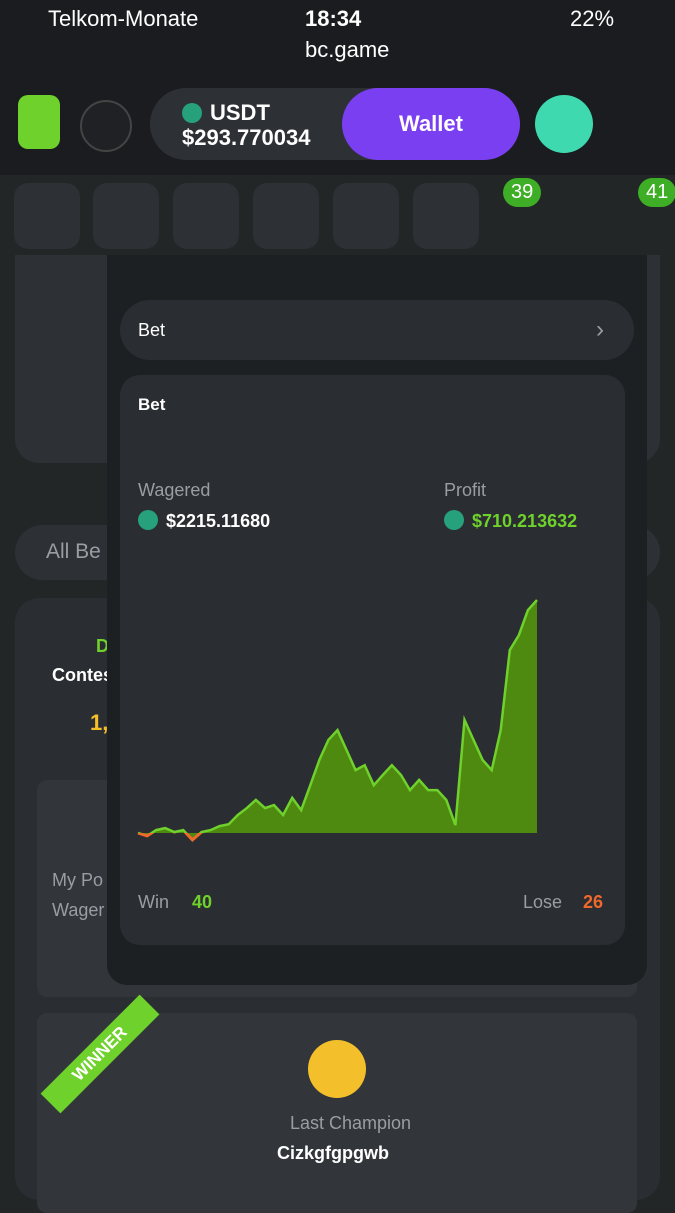 This screenshot has height=1213, width=675. I want to click on clock: 18:34, so click(333, 18).